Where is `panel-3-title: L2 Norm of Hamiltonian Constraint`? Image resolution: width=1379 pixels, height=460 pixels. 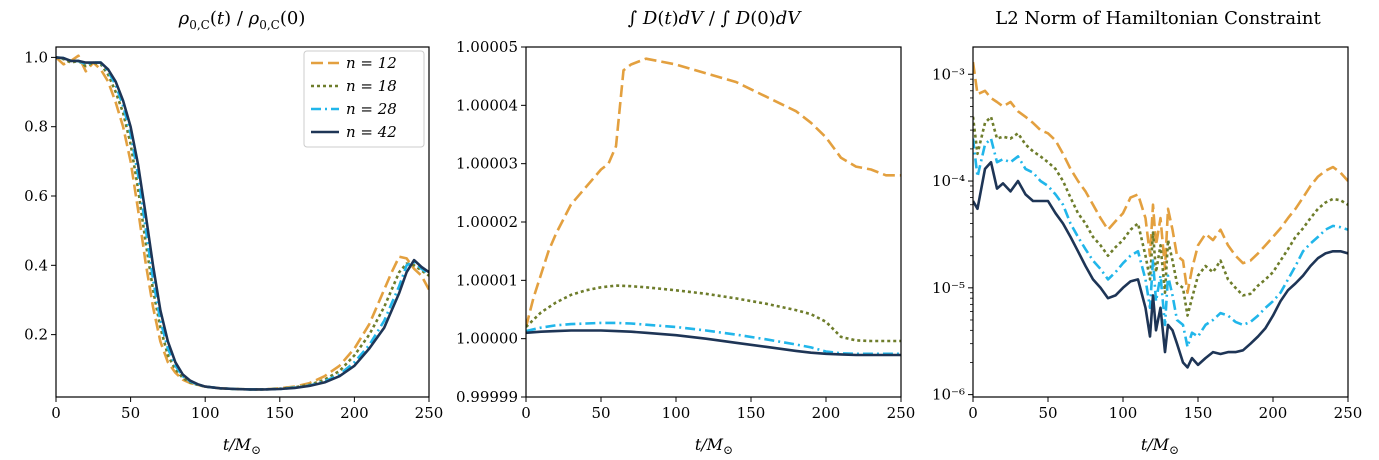 panel-3-title: L2 Norm of Hamiltonian Constraint is located at coordinates (1158, 18).